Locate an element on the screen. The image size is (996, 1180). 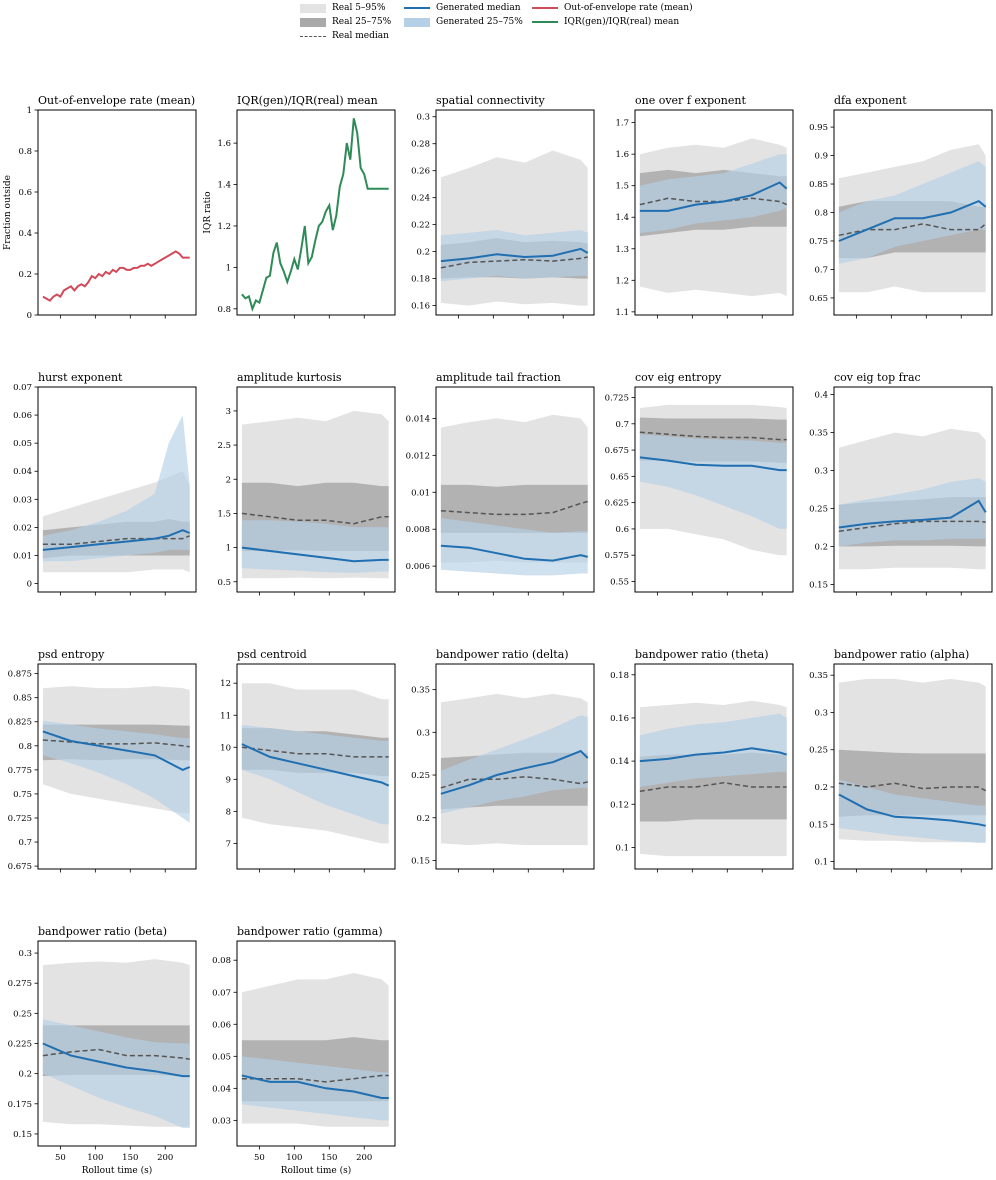
chart-title: spatial connectivity is located at coordinates (490, 100).